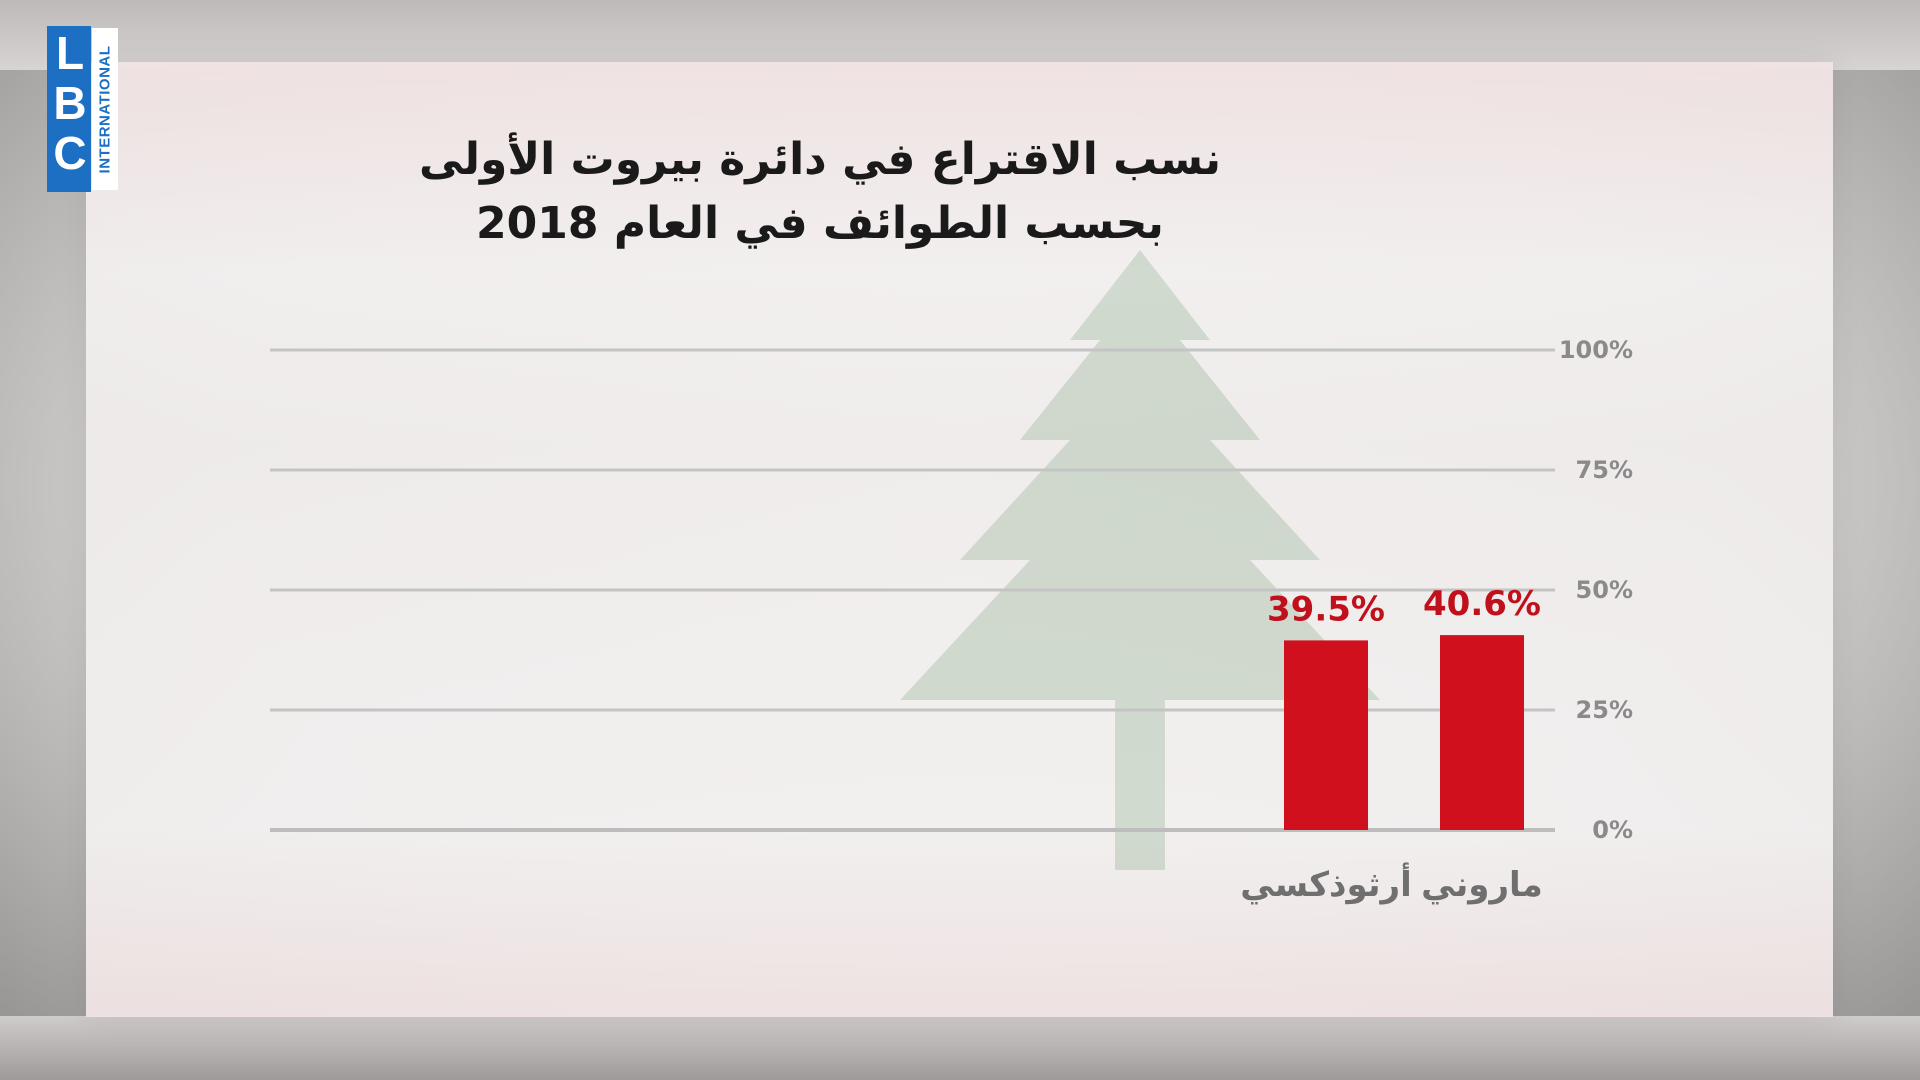 The height and width of the screenshot is (1080, 1920). What do you see at coordinates (70, 153) in the screenshot?
I see `logo-letter-c: C` at bounding box center [70, 153].